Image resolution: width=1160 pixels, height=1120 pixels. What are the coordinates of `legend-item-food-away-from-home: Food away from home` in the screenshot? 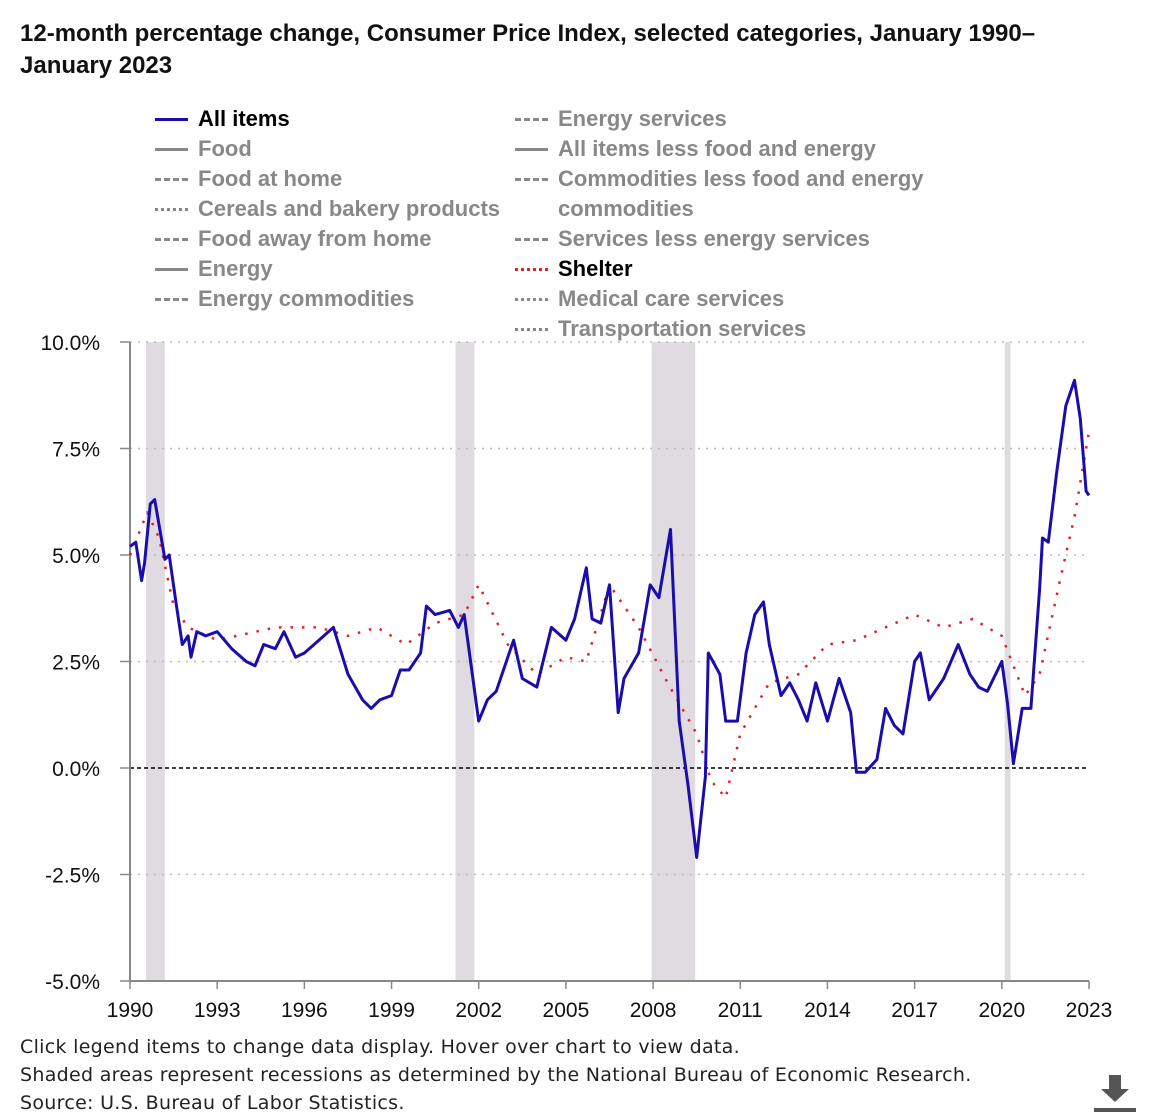 It's located at (345, 239).